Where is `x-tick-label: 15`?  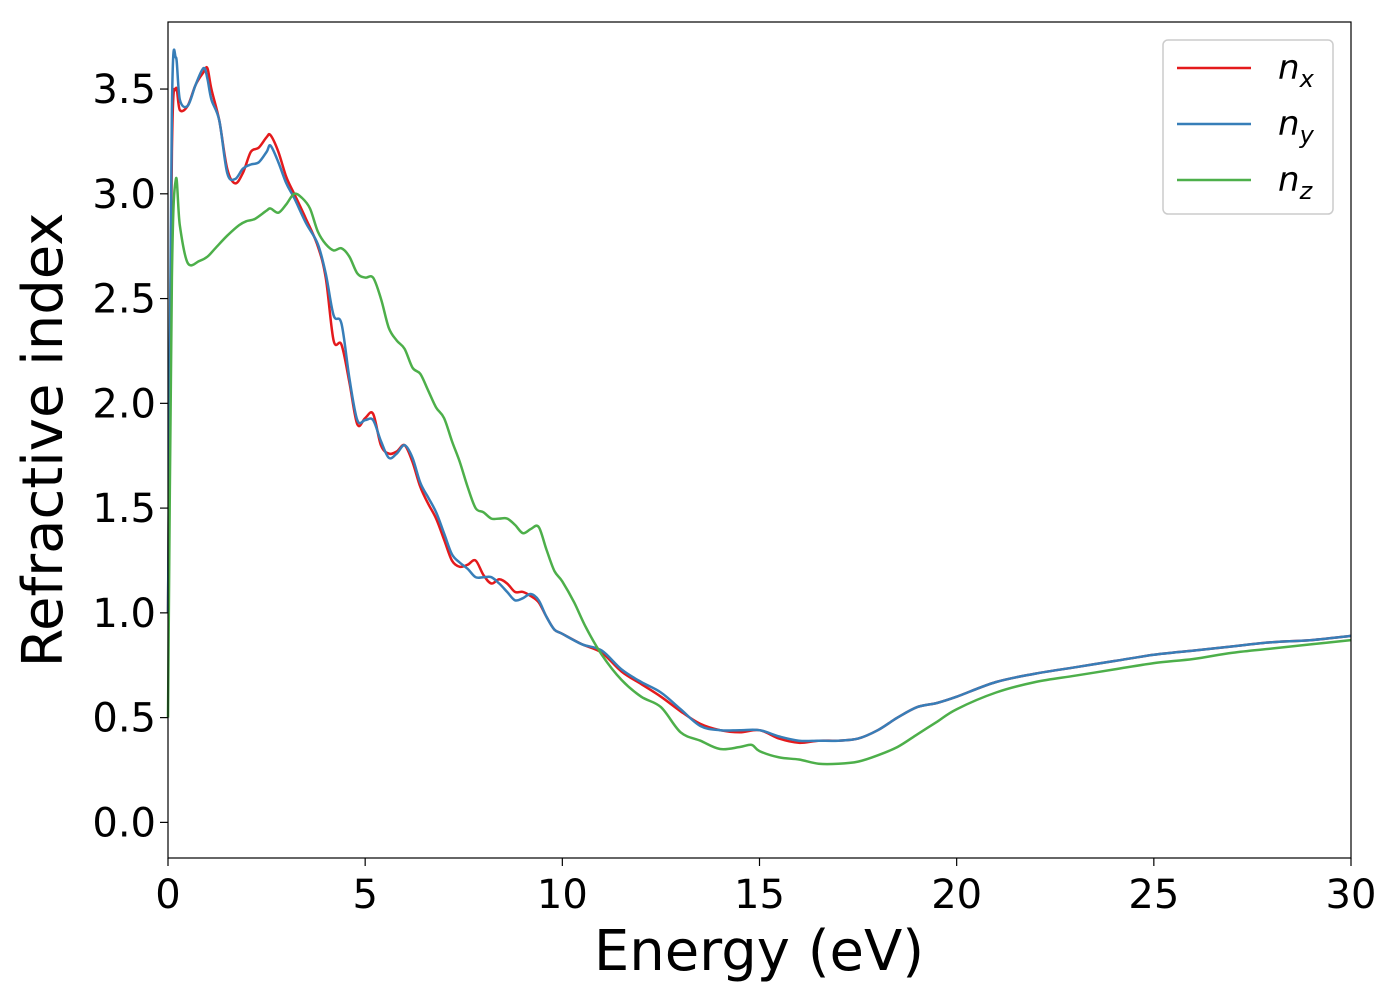 x-tick-label: 15 is located at coordinates (759, 895).